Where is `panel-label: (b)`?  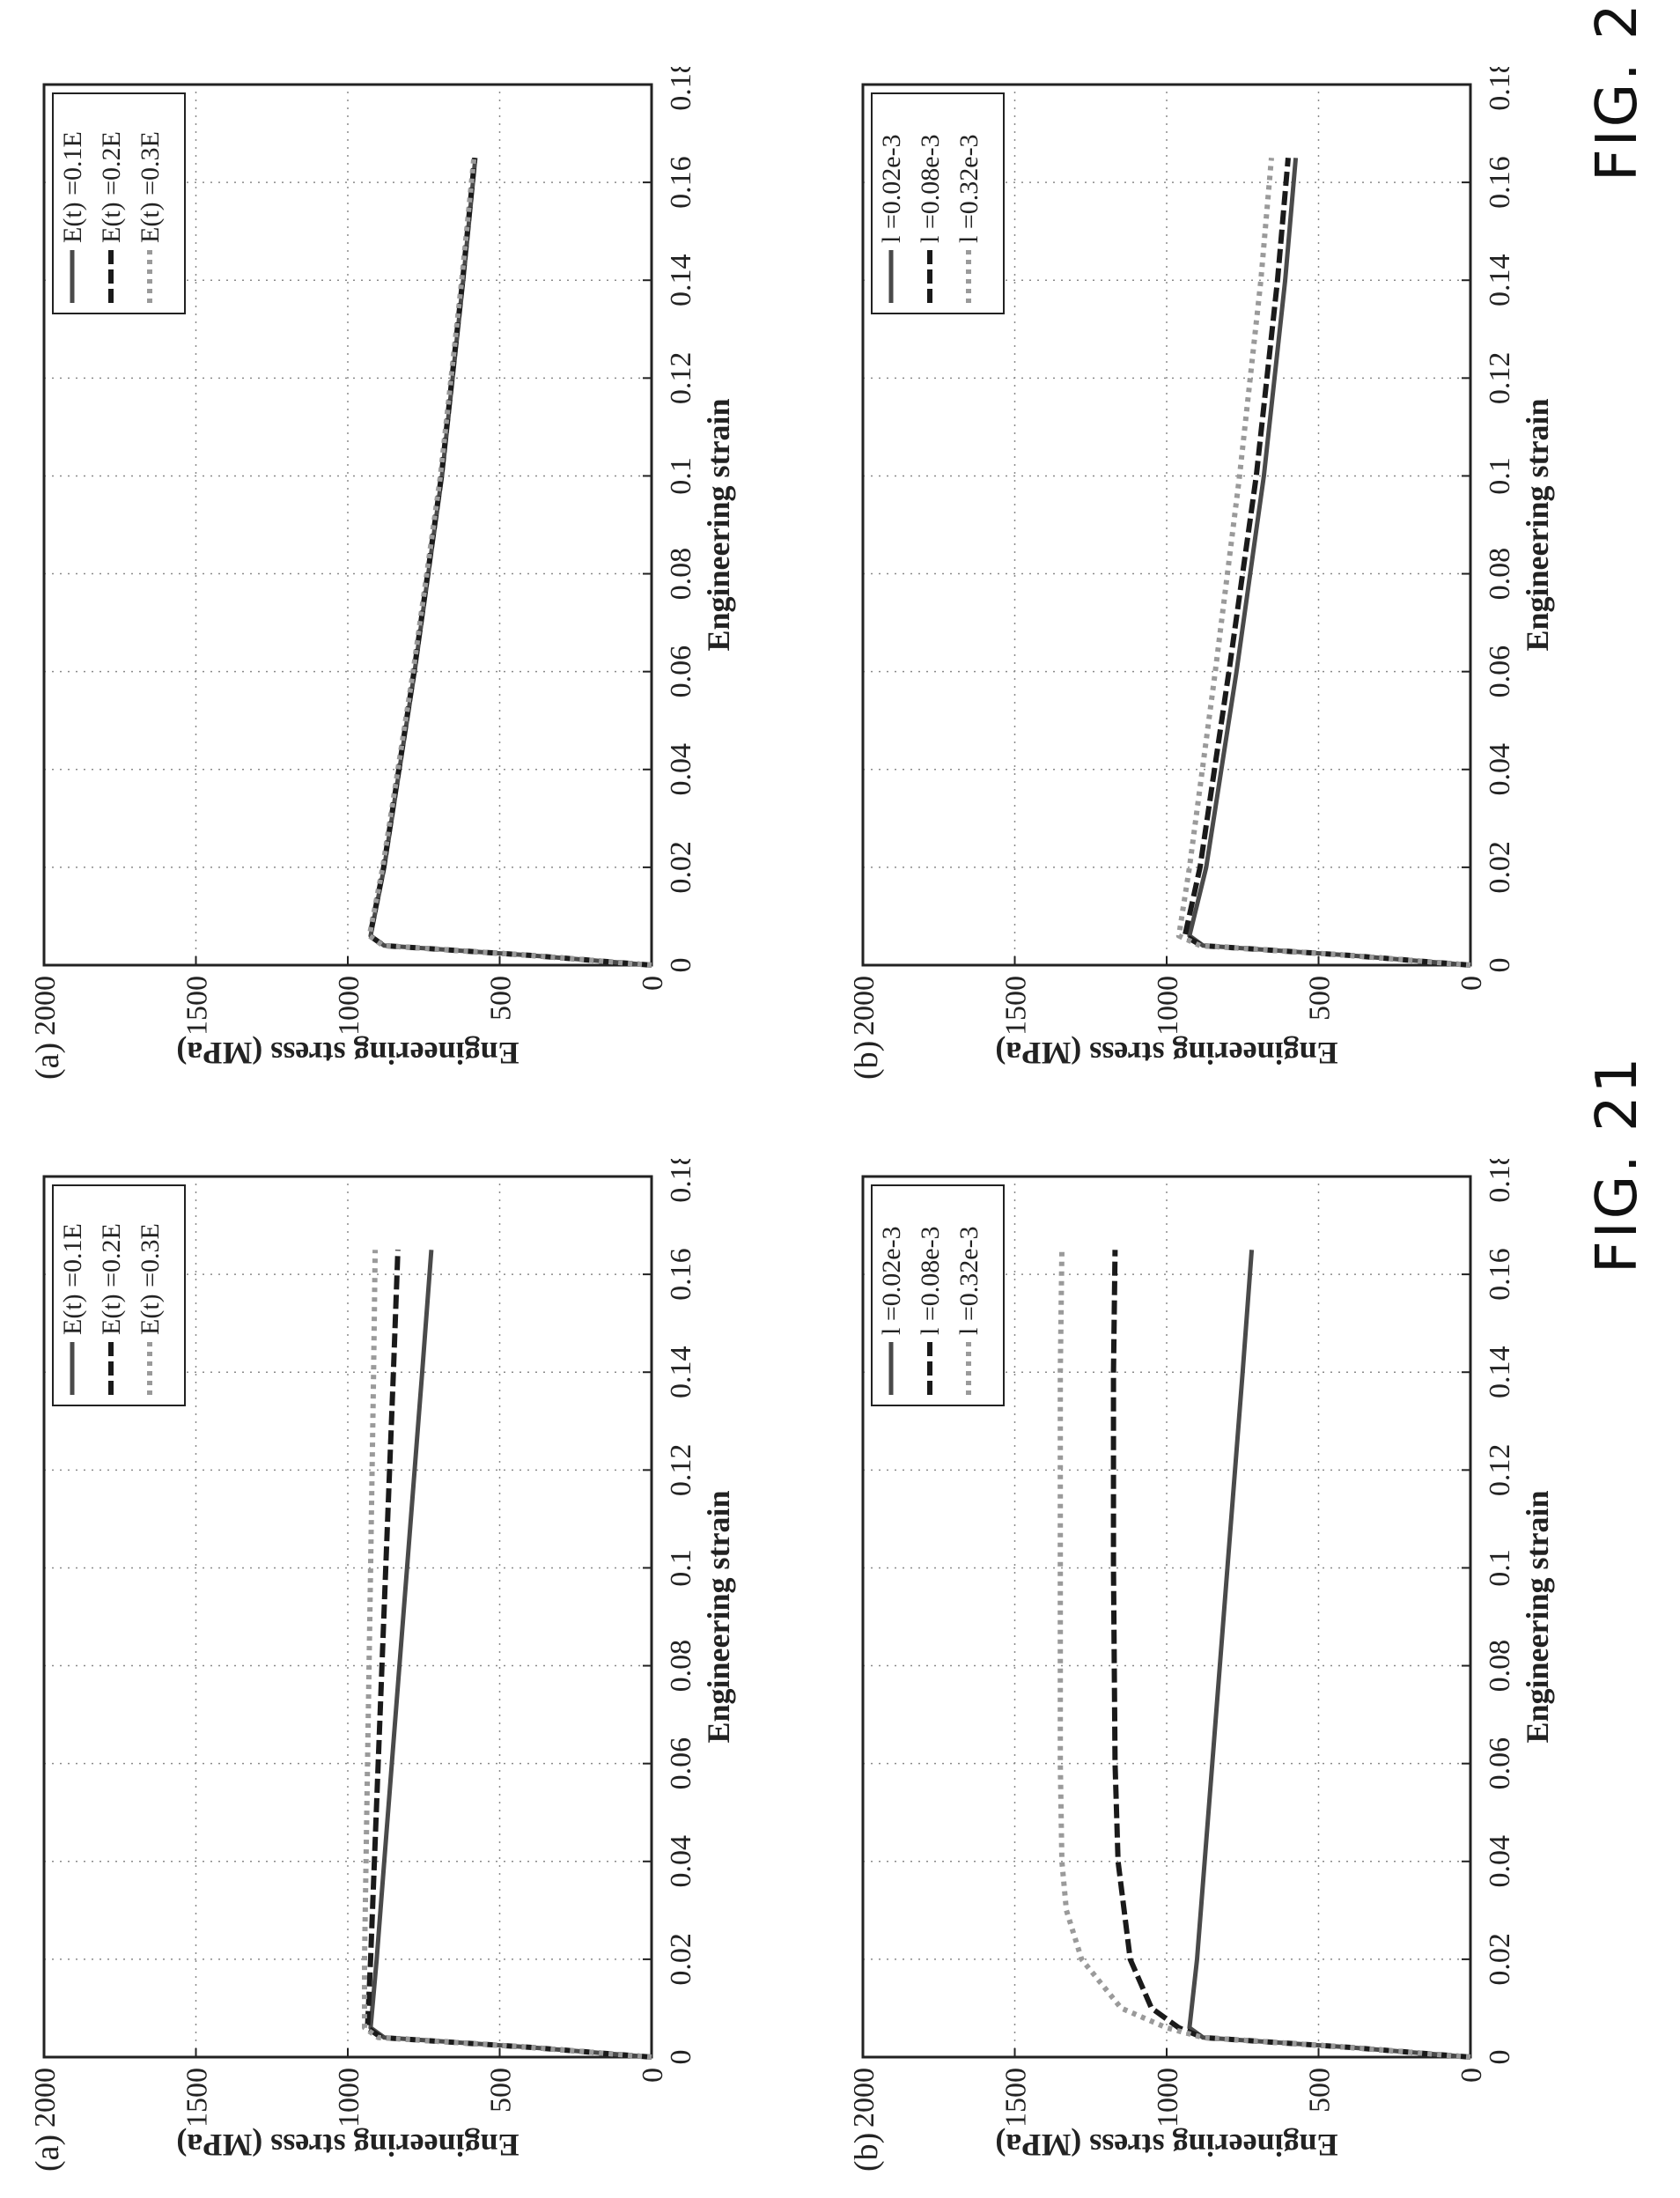 panel-label: (b) is located at coordinates (869, 1061).